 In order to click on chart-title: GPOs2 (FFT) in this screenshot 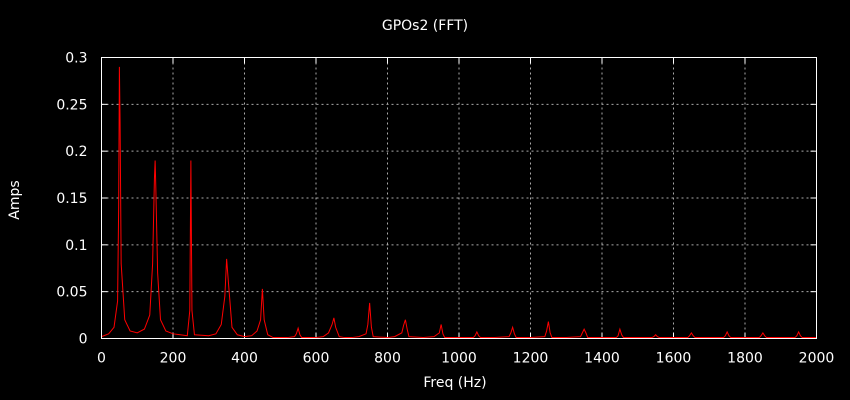, I will do `click(425, 26)`.